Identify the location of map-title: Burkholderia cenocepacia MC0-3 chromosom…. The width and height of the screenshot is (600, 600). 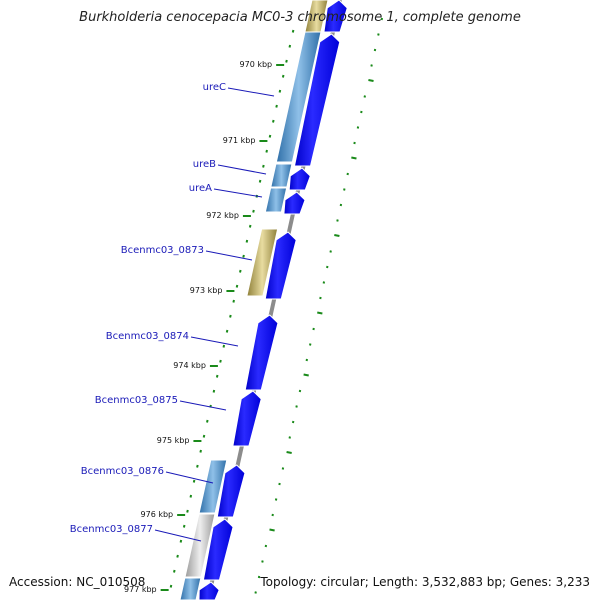
(300, 17).